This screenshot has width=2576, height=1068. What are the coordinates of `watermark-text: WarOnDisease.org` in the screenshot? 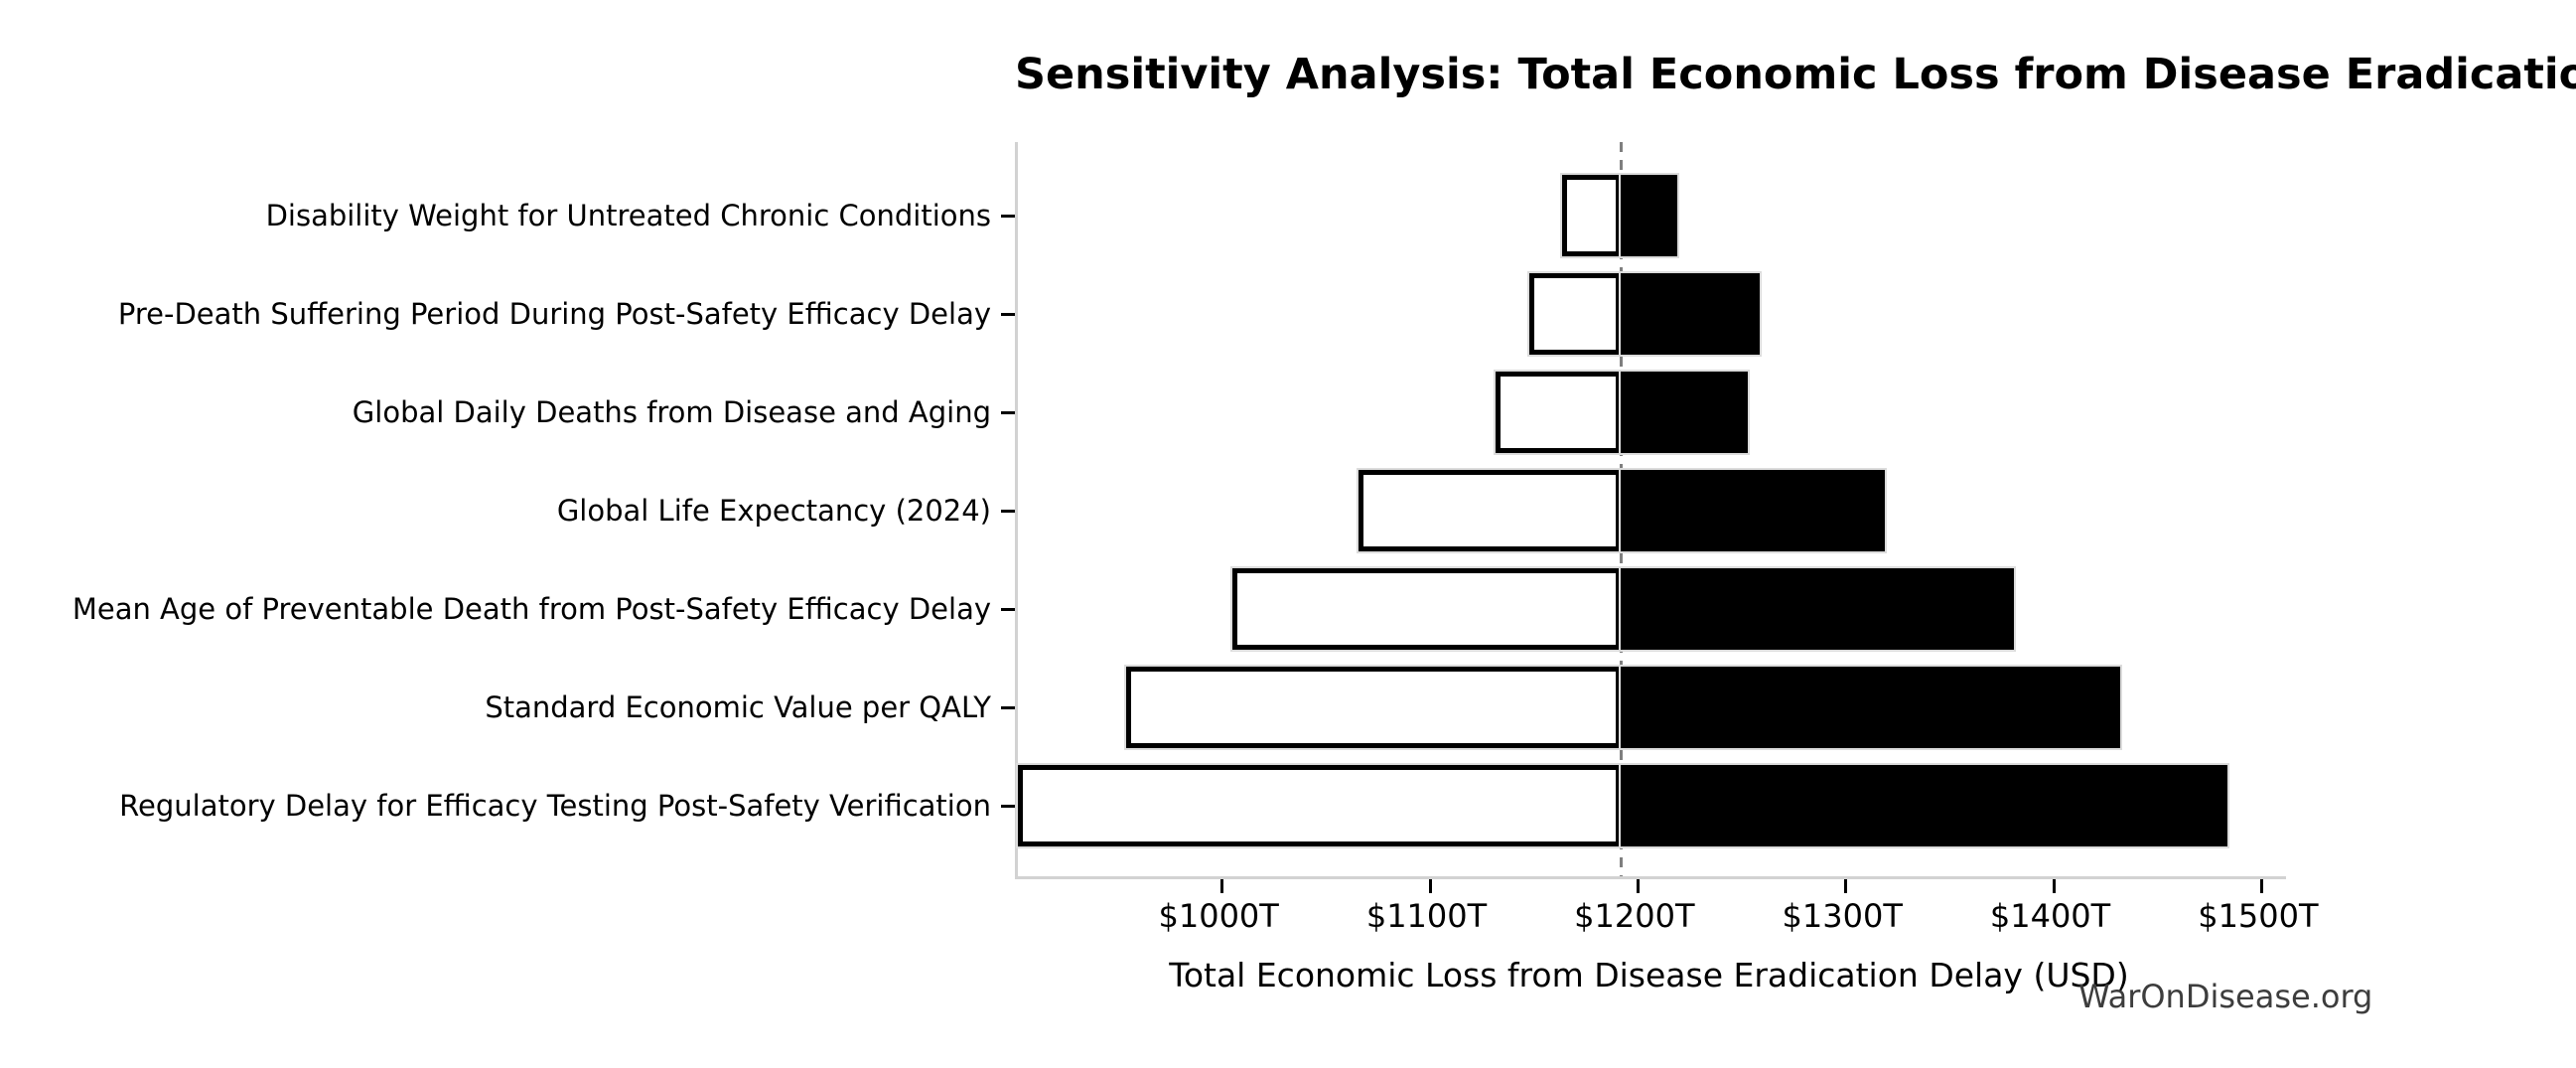 It's located at (2226, 996).